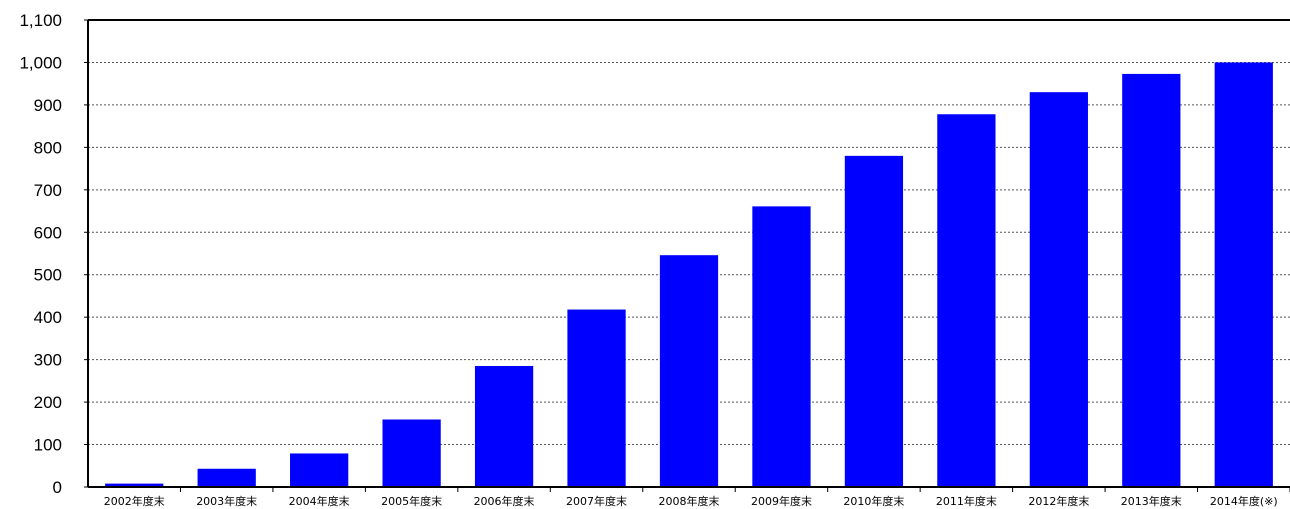 The height and width of the screenshot is (509, 1290). I want to click on y-tick-label: 1,000, so click(40, 62).